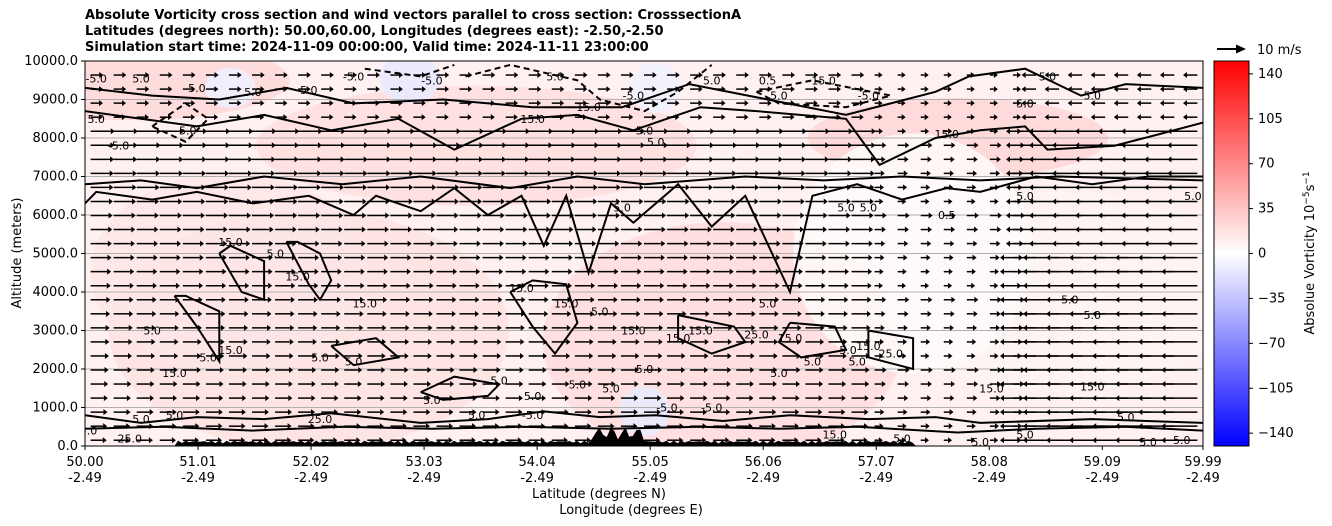 The image size is (1332, 526). I want to click on quiver-key: 10 m/s, so click(1259, 50).